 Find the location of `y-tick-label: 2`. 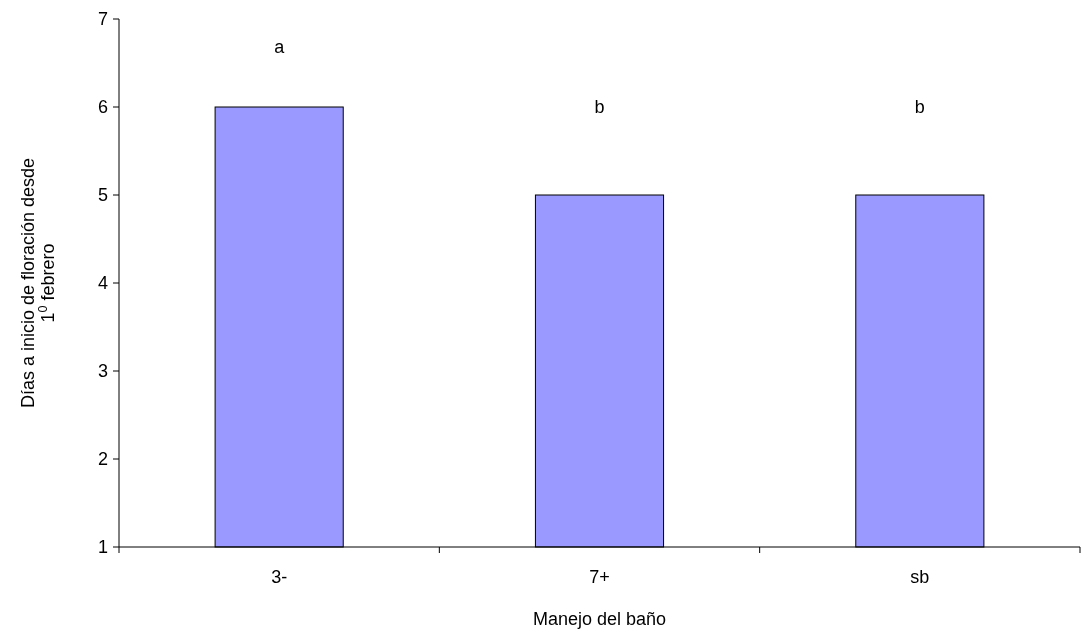

y-tick-label: 2 is located at coordinates (102, 459).